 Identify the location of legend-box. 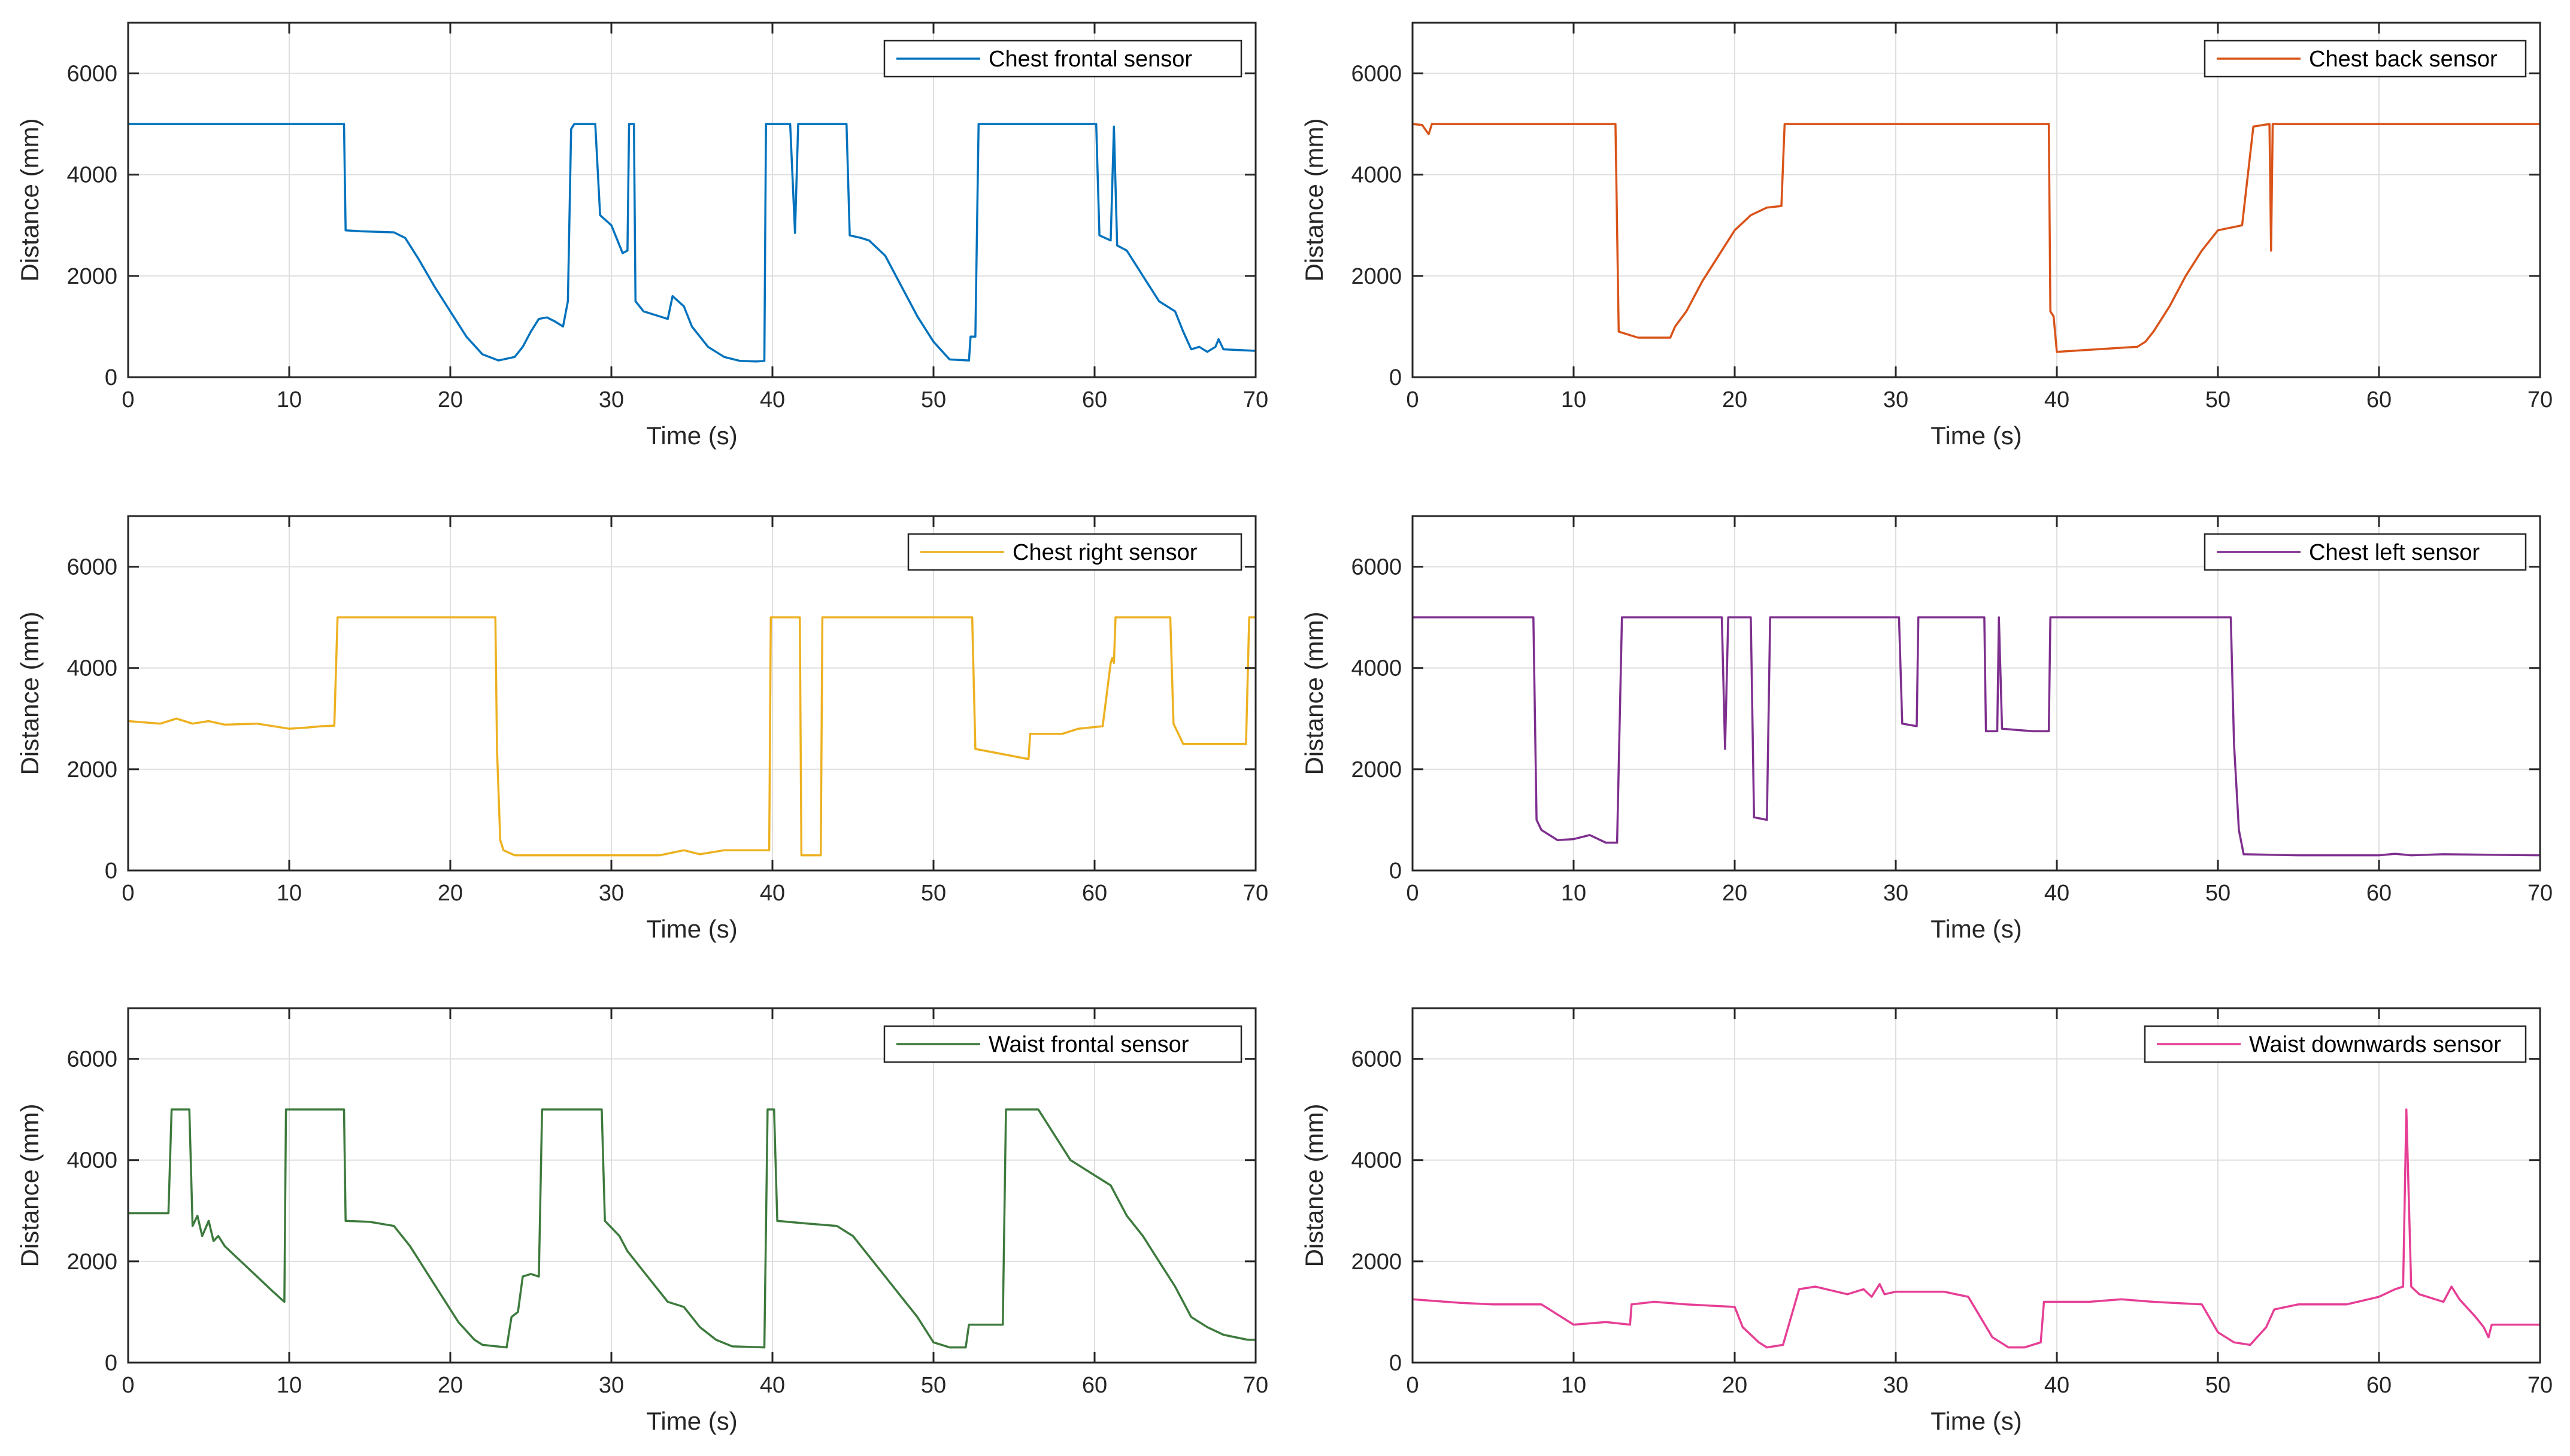
(1074, 552).